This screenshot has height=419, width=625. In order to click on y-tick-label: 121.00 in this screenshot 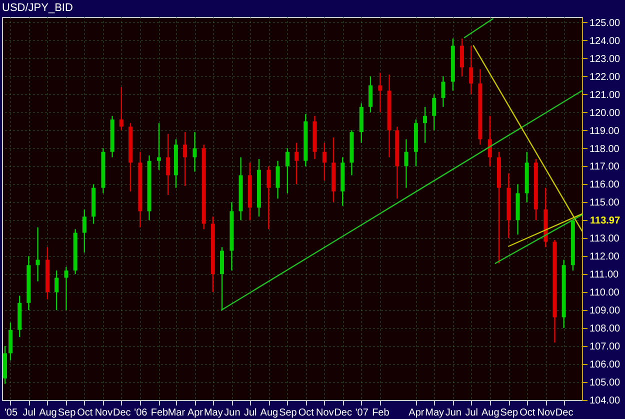, I will do `click(605, 95)`.